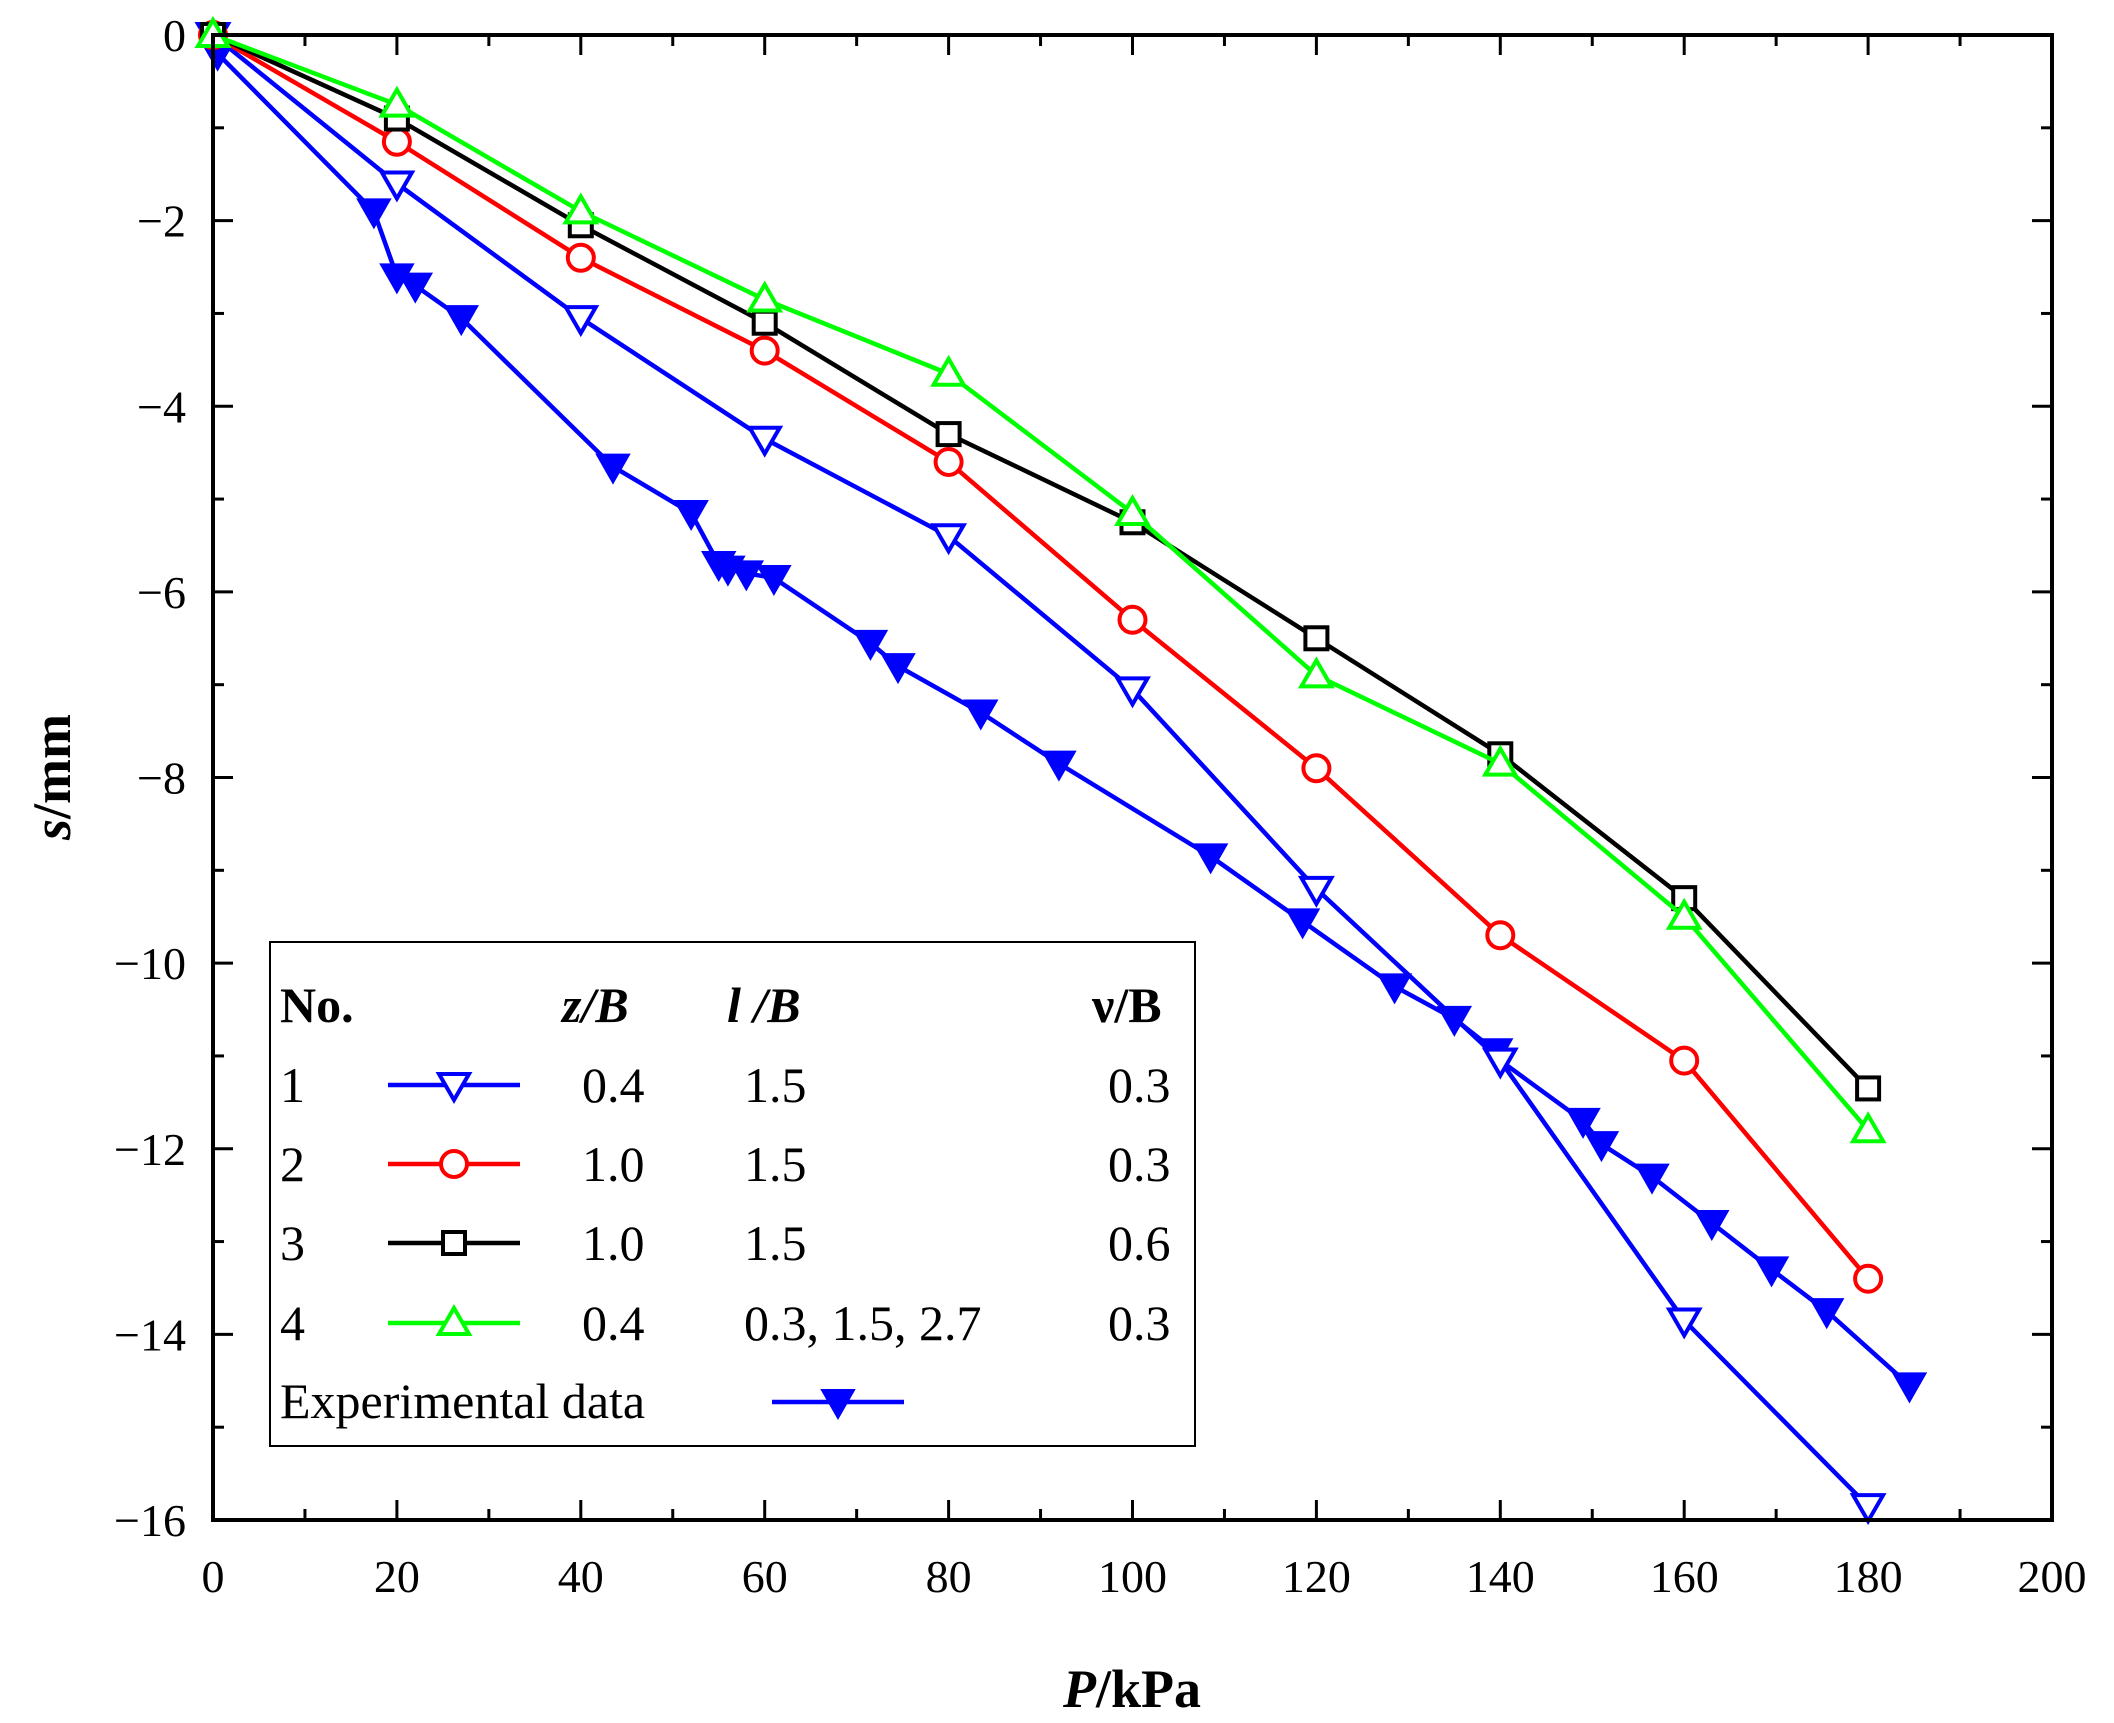 The height and width of the screenshot is (1723, 2114). I want to click on x-tick-label: 0, so click(213, 1576).